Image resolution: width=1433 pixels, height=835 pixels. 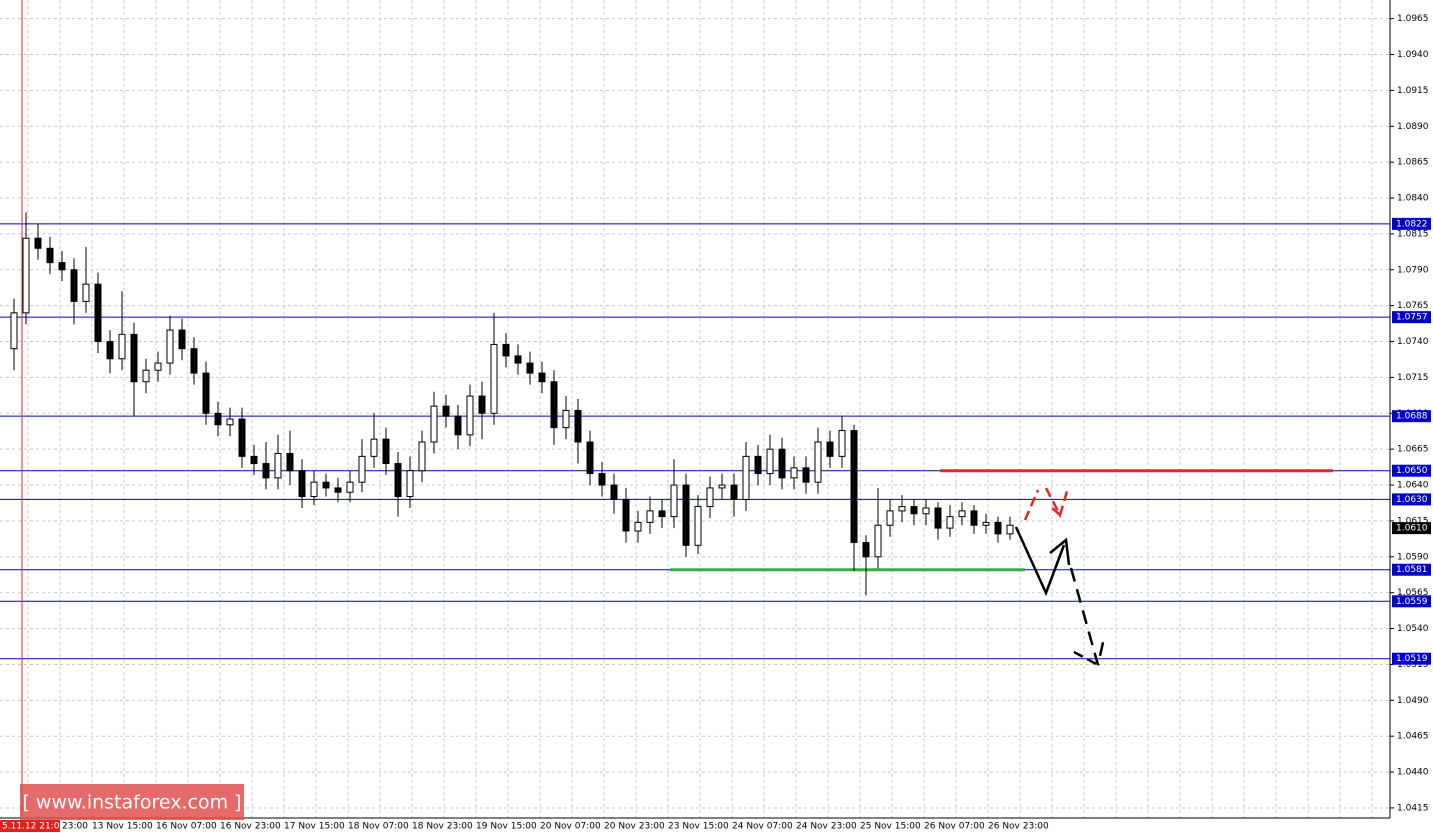 I want to click on watermark: [ www.instaforex.com ], so click(x=131, y=803).